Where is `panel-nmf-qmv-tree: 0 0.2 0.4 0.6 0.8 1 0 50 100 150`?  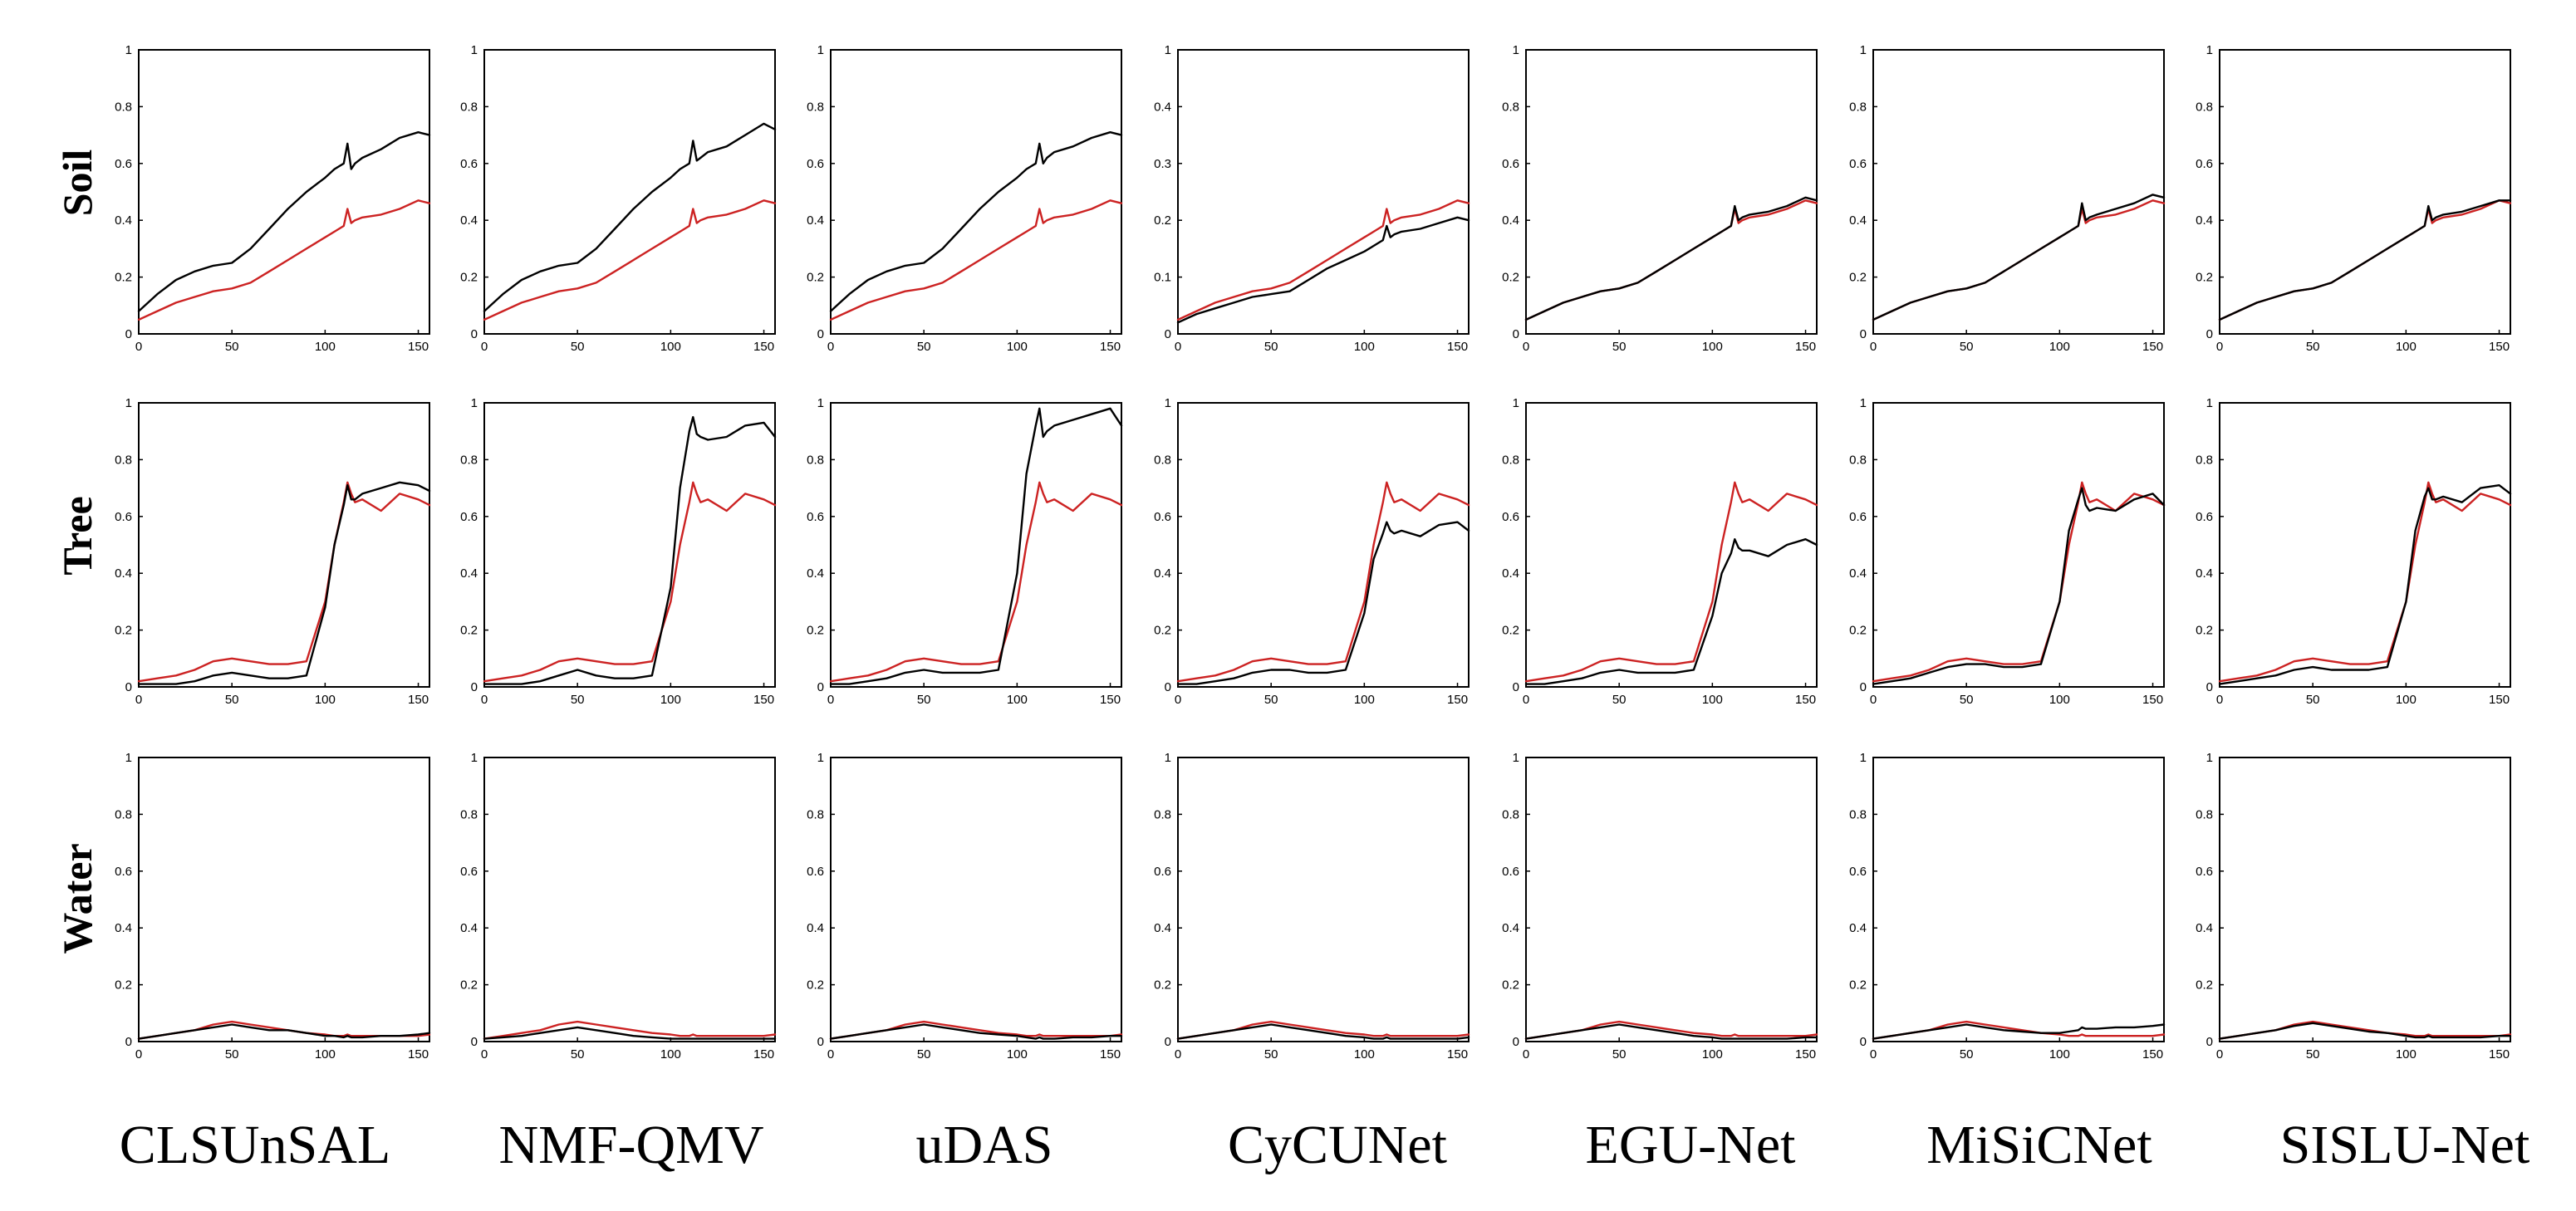 panel-nmf-qmv-tree: 0 0.2 0.4 0.6 0.8 1 0 50 100 150 is located at coordinates (618, 551).